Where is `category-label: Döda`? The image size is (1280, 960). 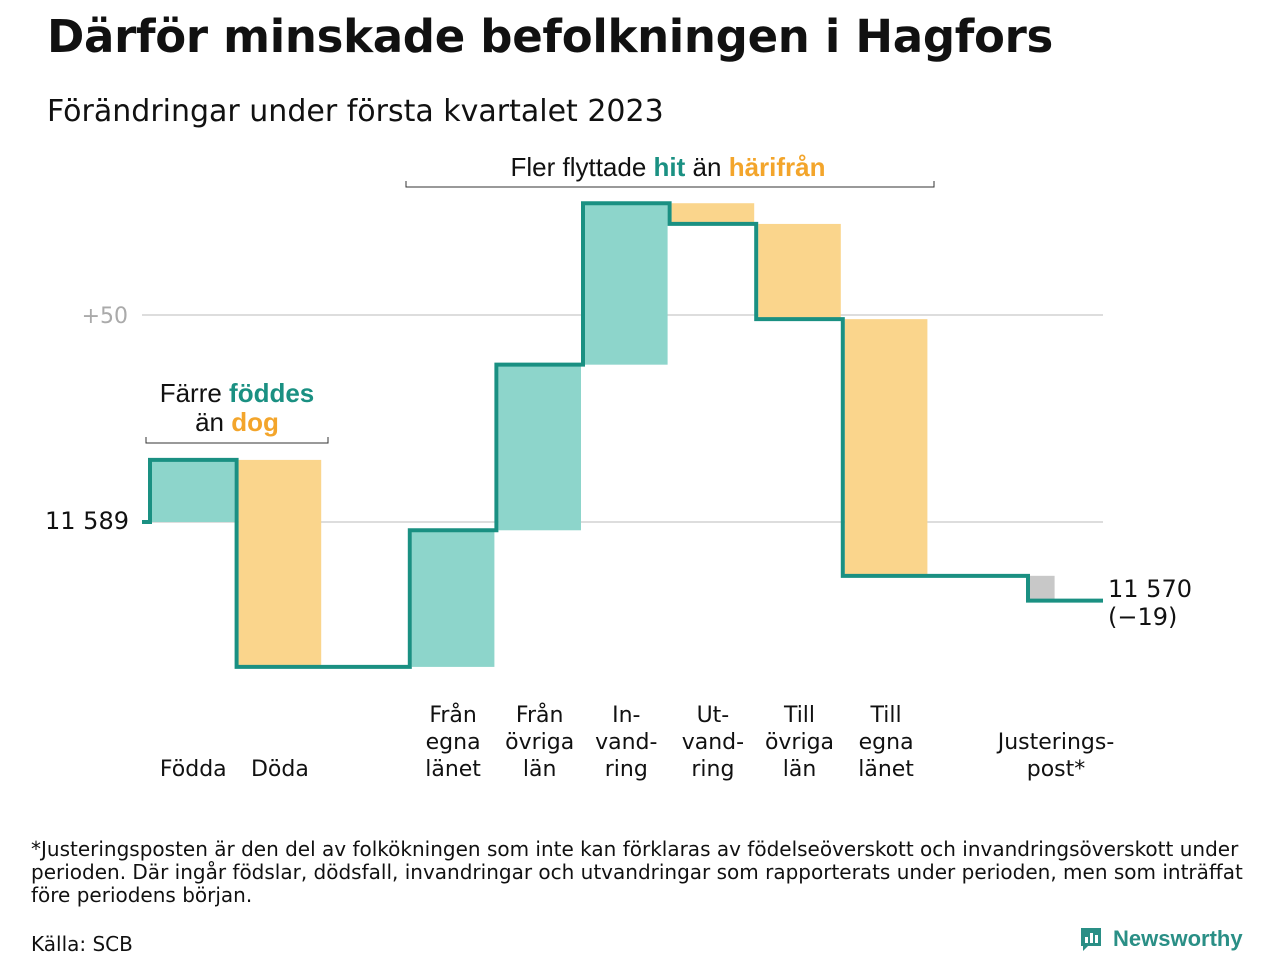 category-label: Döda is located at coordinates (280, 769).